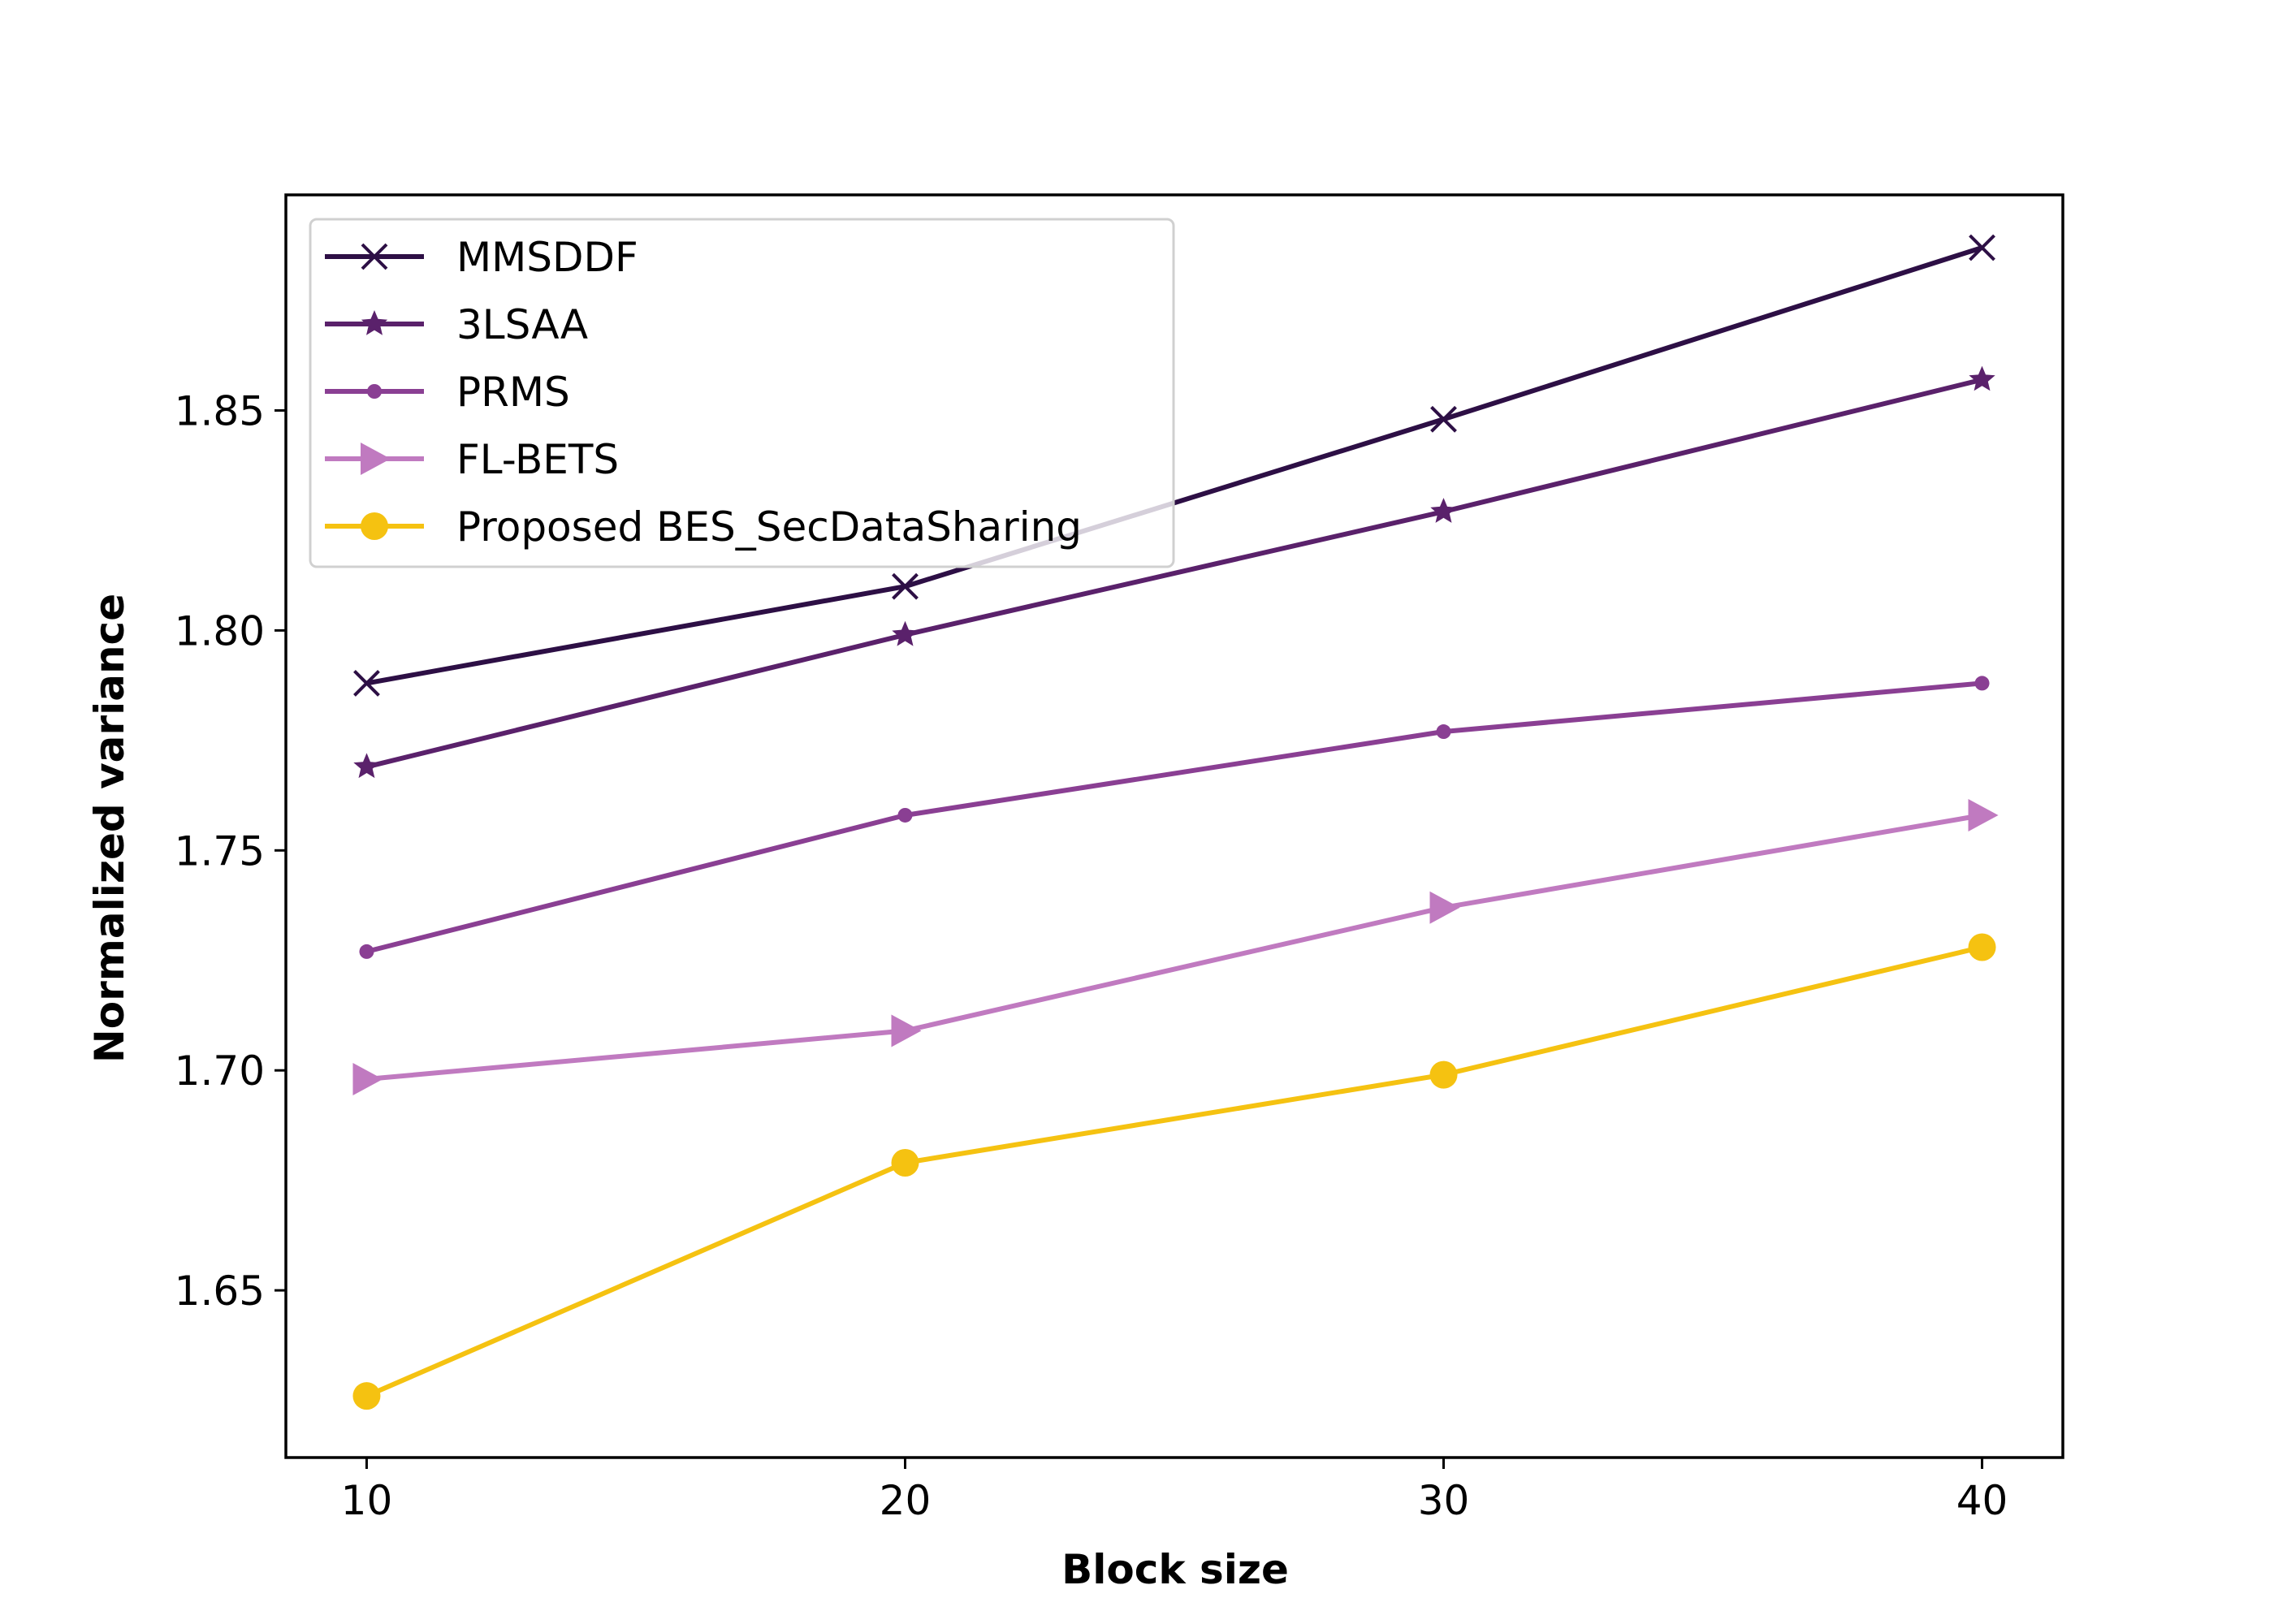  Describe the element at coordinates (1982, 1501) in the screenshot. I see `x-tick-label: 40` at that location.